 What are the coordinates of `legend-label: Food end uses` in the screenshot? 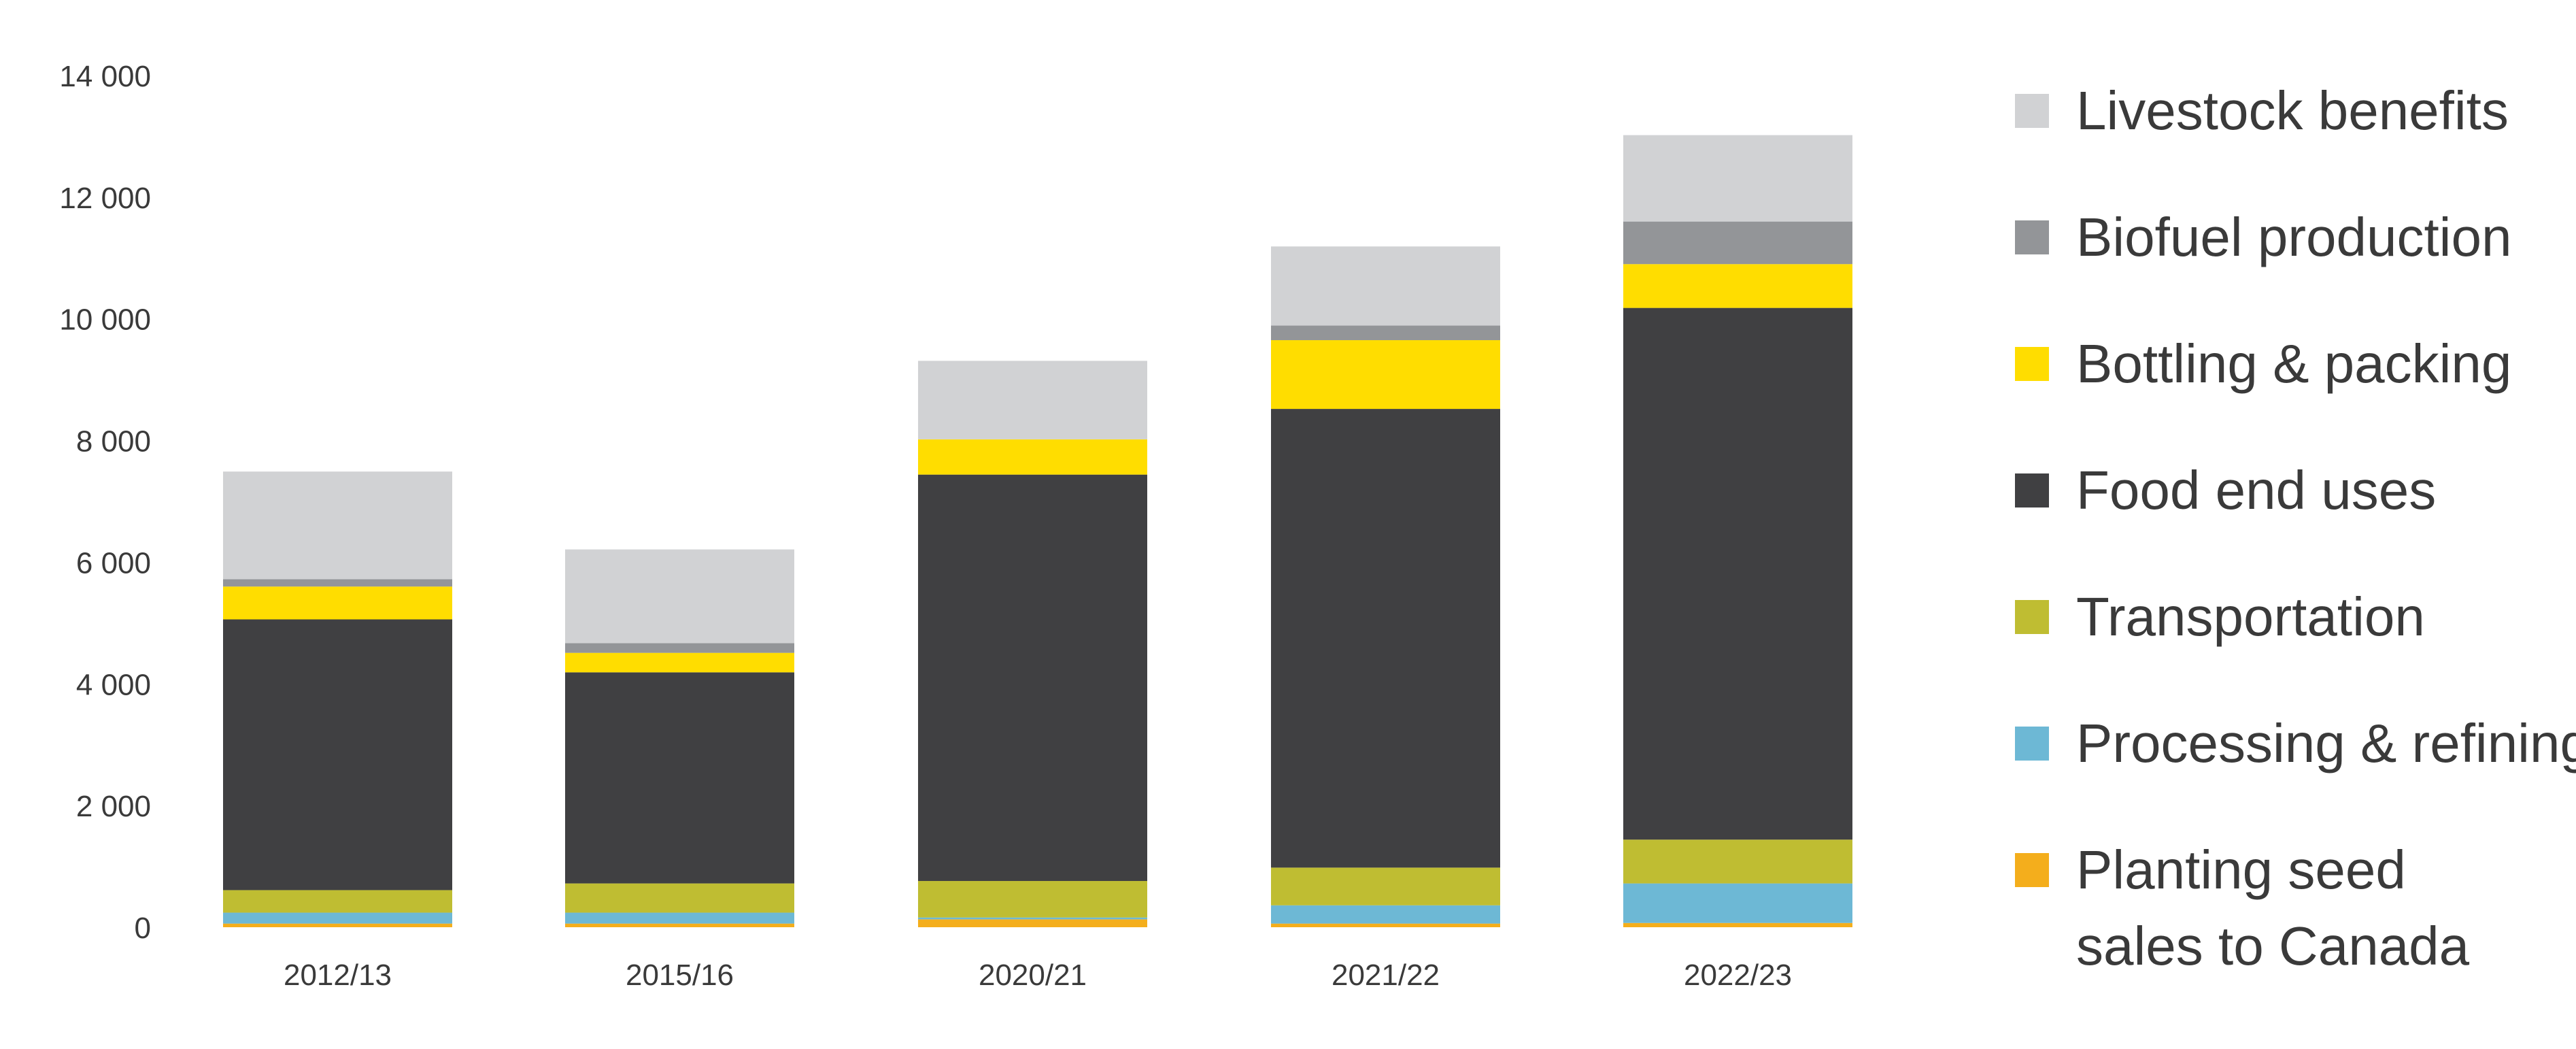 It's located at (2256, 490).